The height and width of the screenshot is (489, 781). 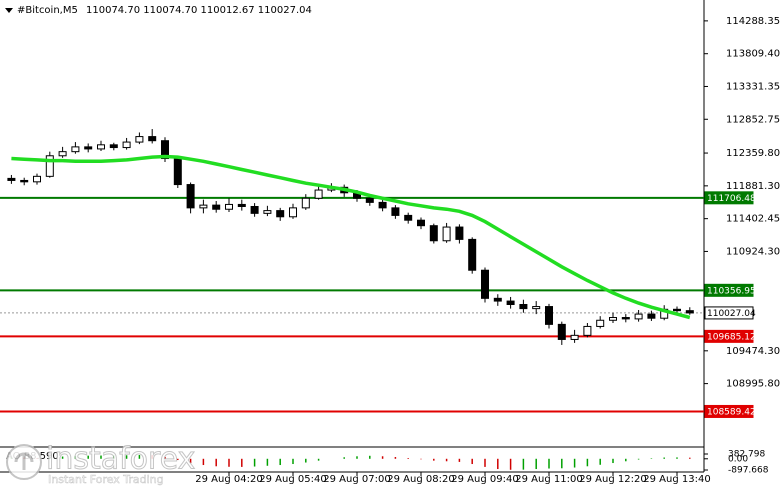 What do you see at coordinates (753, 251) in the screenshot?
I see `y-tick-label: 110924.30` at bounding box center [753, 251].